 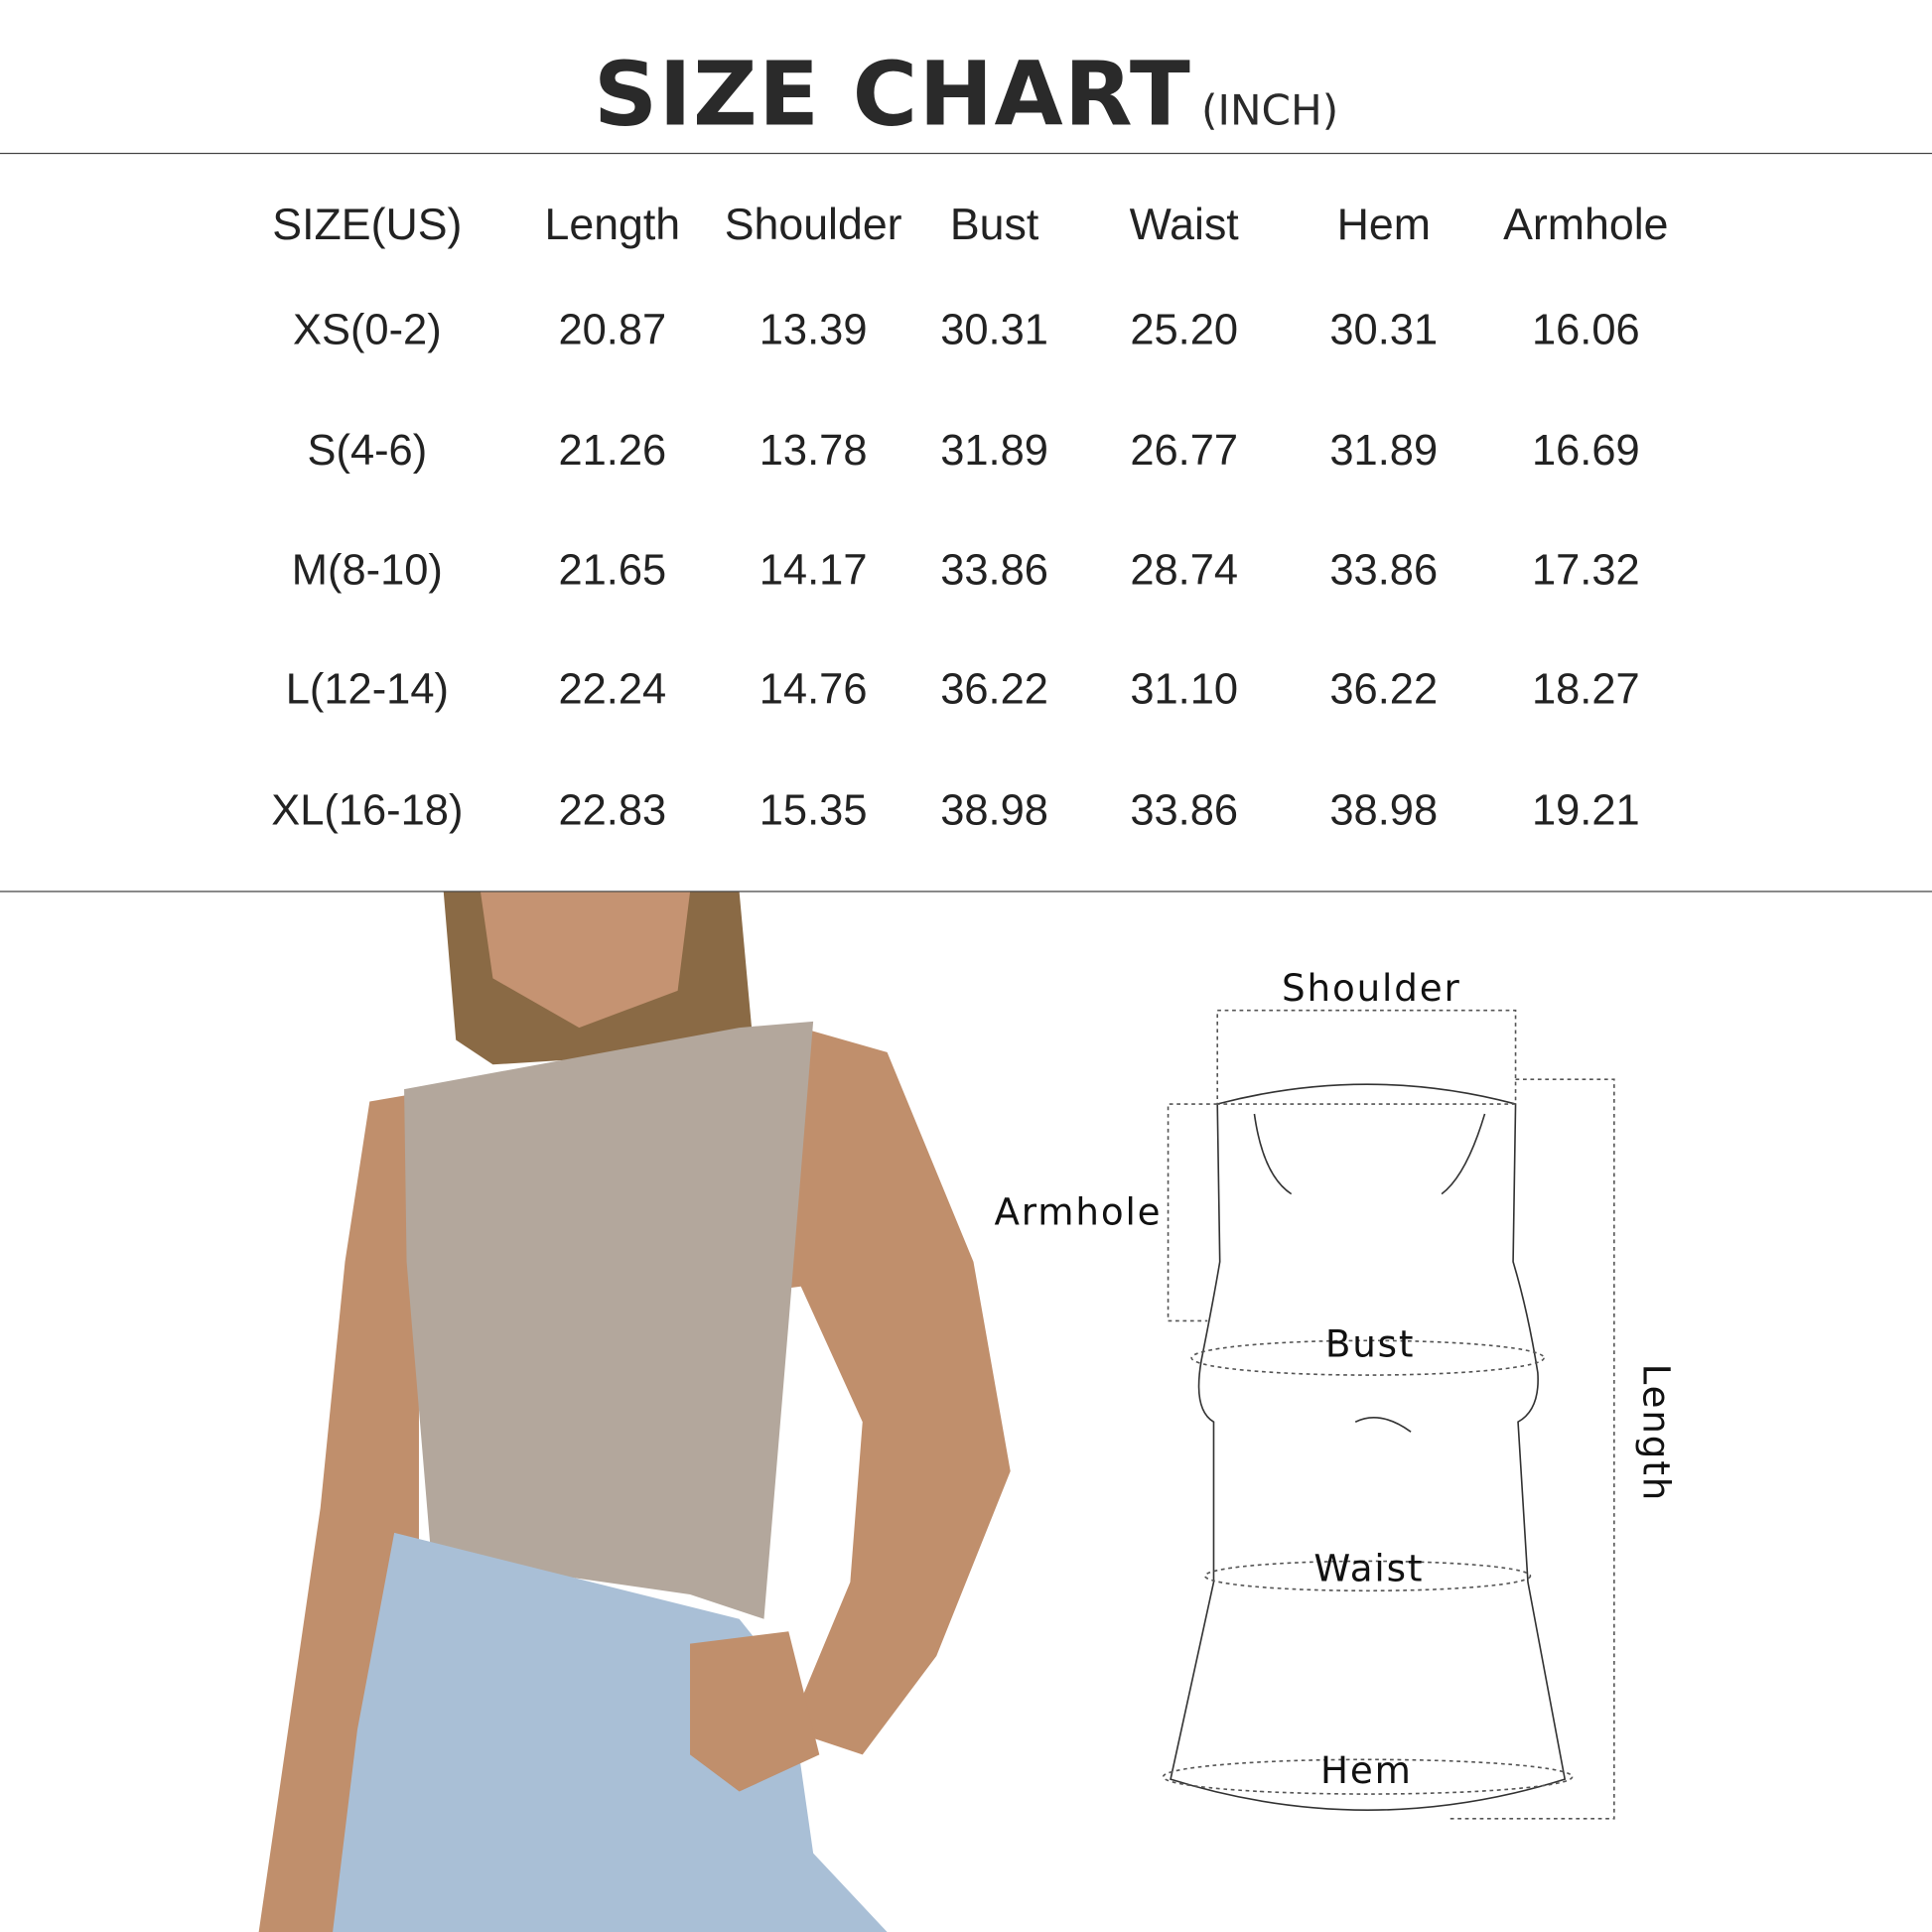 What do you see at coordinates (755, 1711) in the screenshot?
I see `hand` at bounding box center [755, 1711].